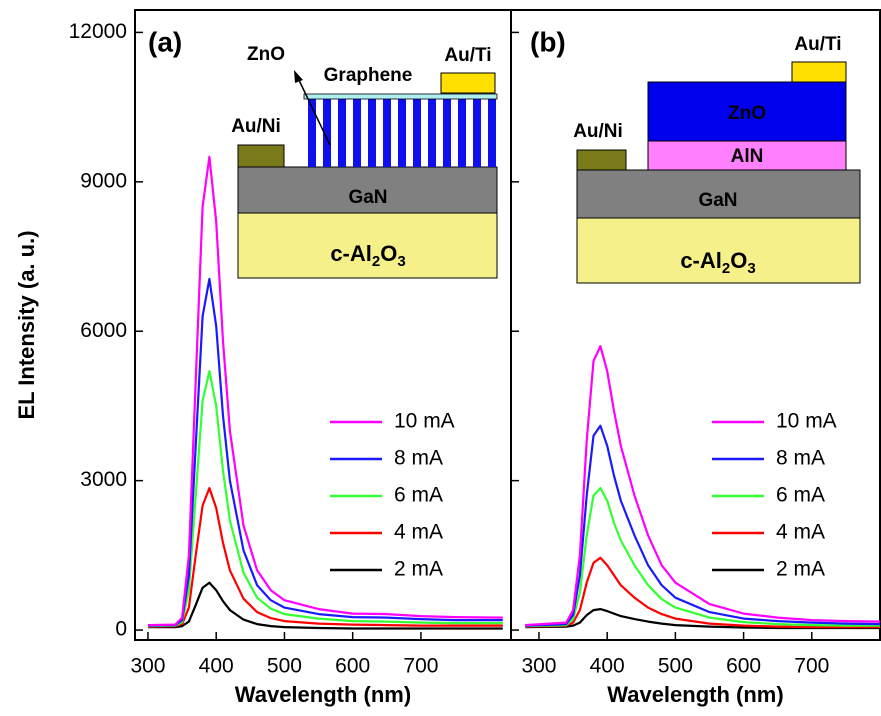  What do you see at coordinates (368, 75) in the screenshot?
I see `inset-label: Graphene` at bounding box center [368, 75].